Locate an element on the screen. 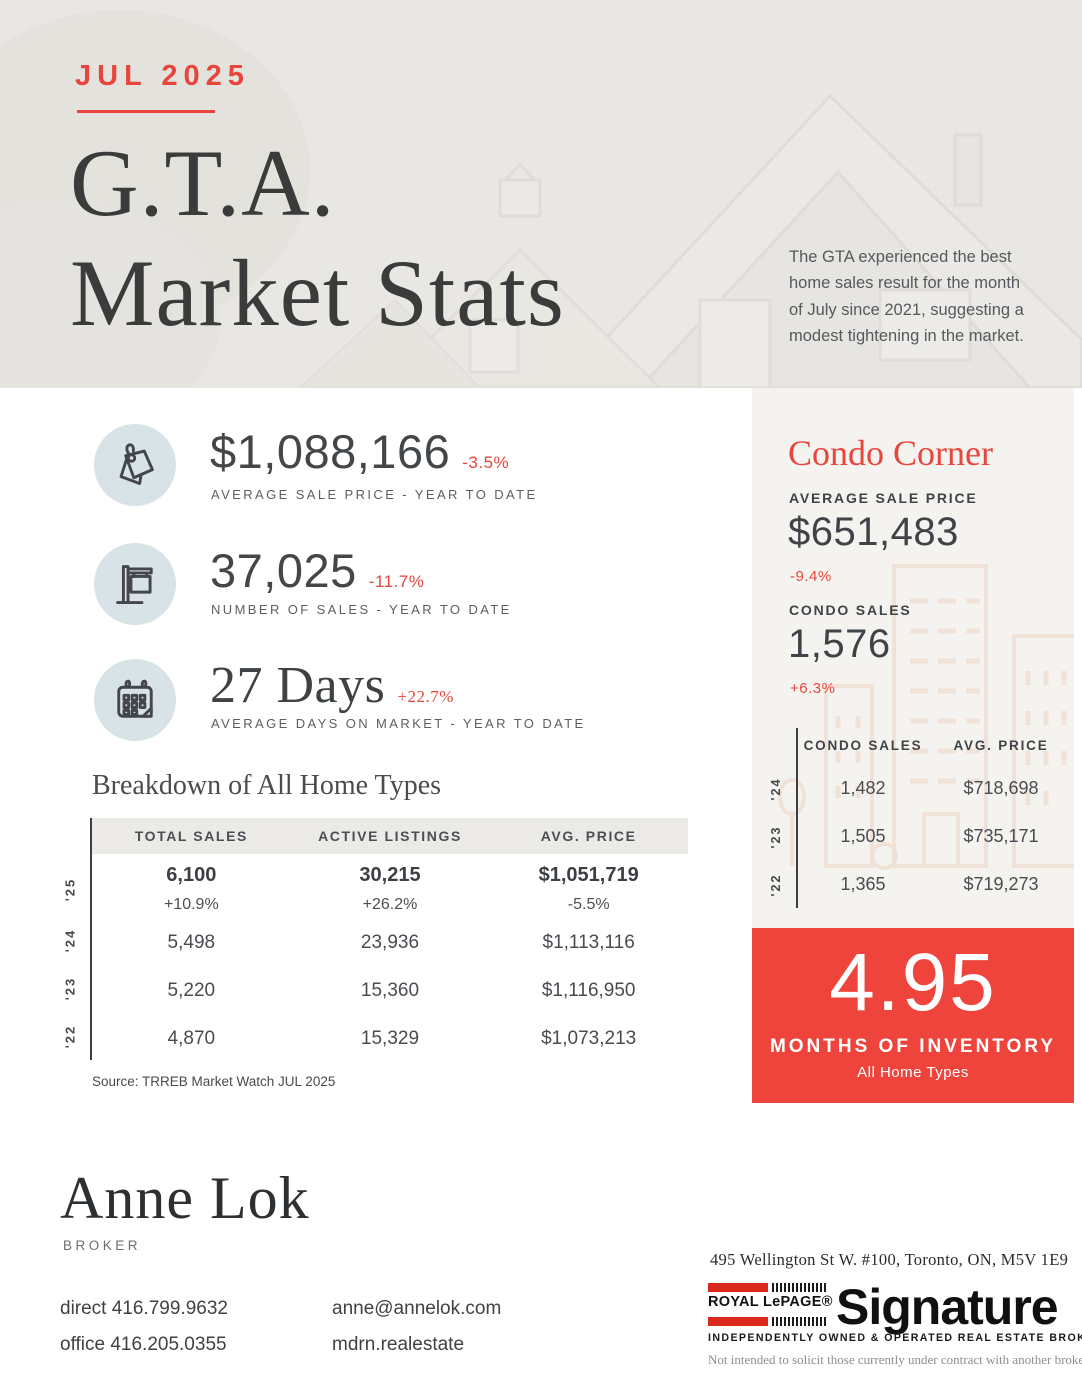 The image size is (1082, 1400). condo-table-header: CONDO SALES AVG. PRICE is located at coordinates (936, 745).